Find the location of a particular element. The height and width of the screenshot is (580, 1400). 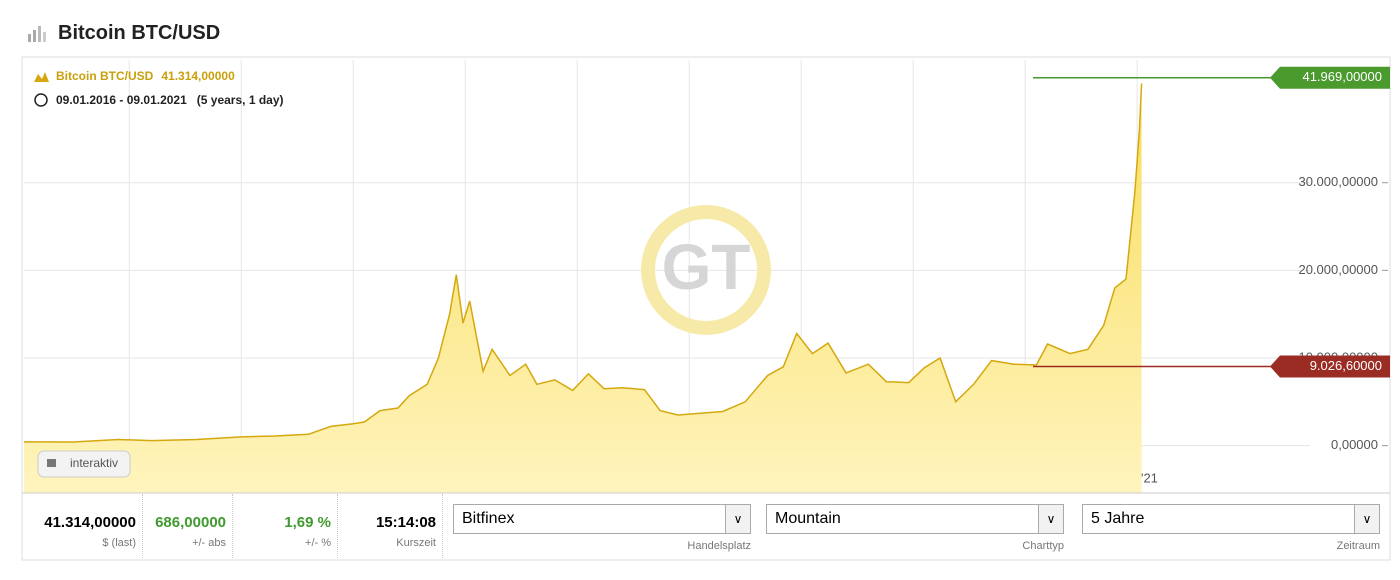

dropdown: 5 Jahre ∨ is located at coordinates (1231, 519).